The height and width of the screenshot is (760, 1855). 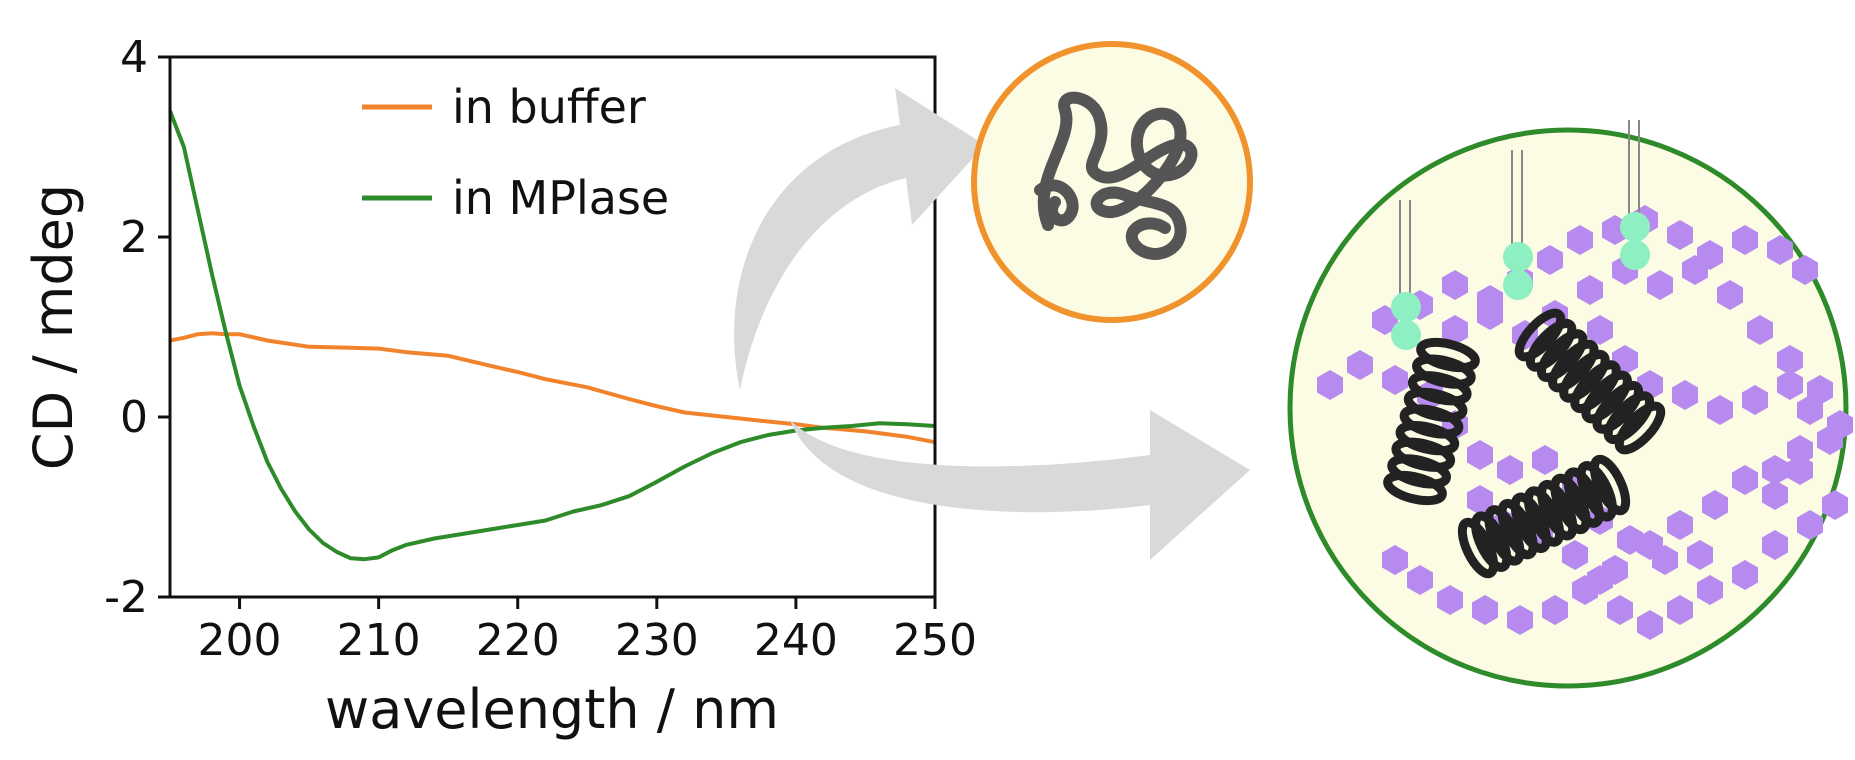 I want to click on arrow-to-buffer-state, so click(x=859, y=239).